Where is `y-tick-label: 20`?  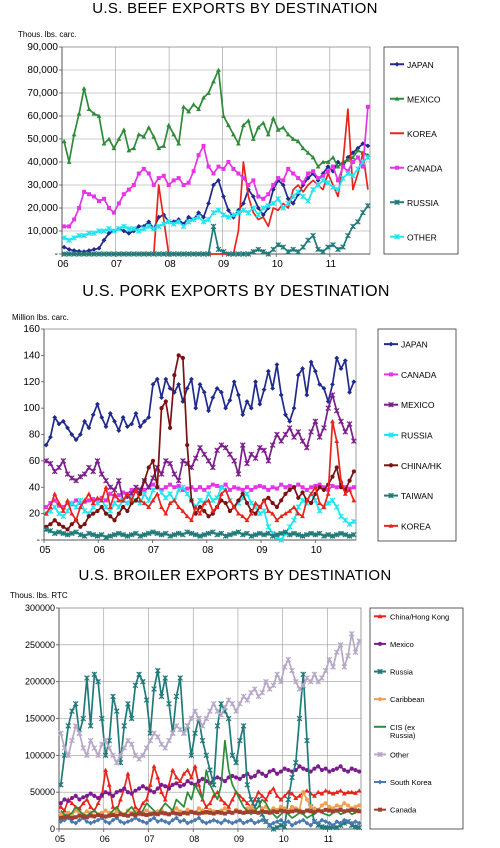
y-tick-label: 20 is located at coordinates (35, 514).